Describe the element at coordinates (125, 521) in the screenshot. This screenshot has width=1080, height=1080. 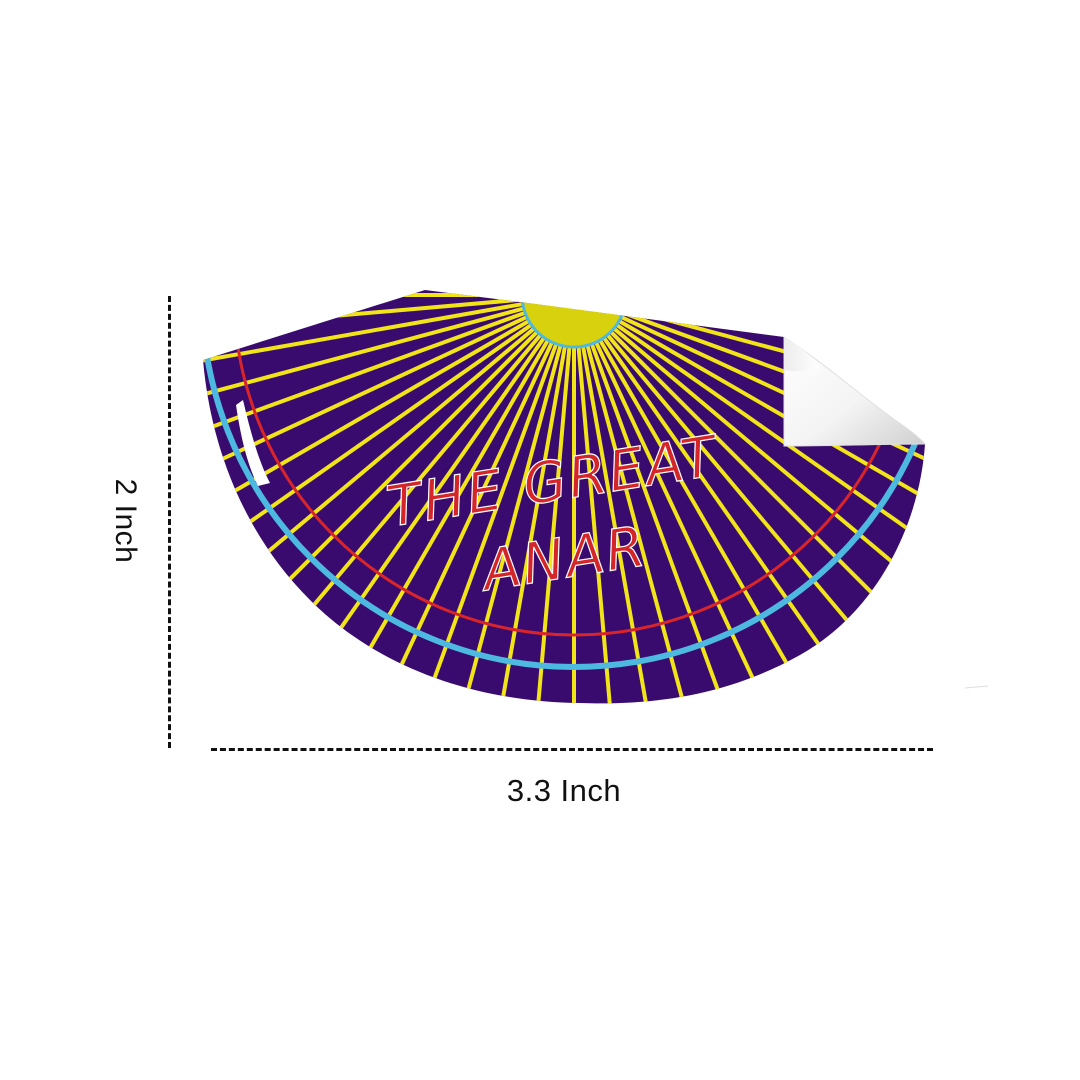
I see `height-label: 2 Inch` at that location.